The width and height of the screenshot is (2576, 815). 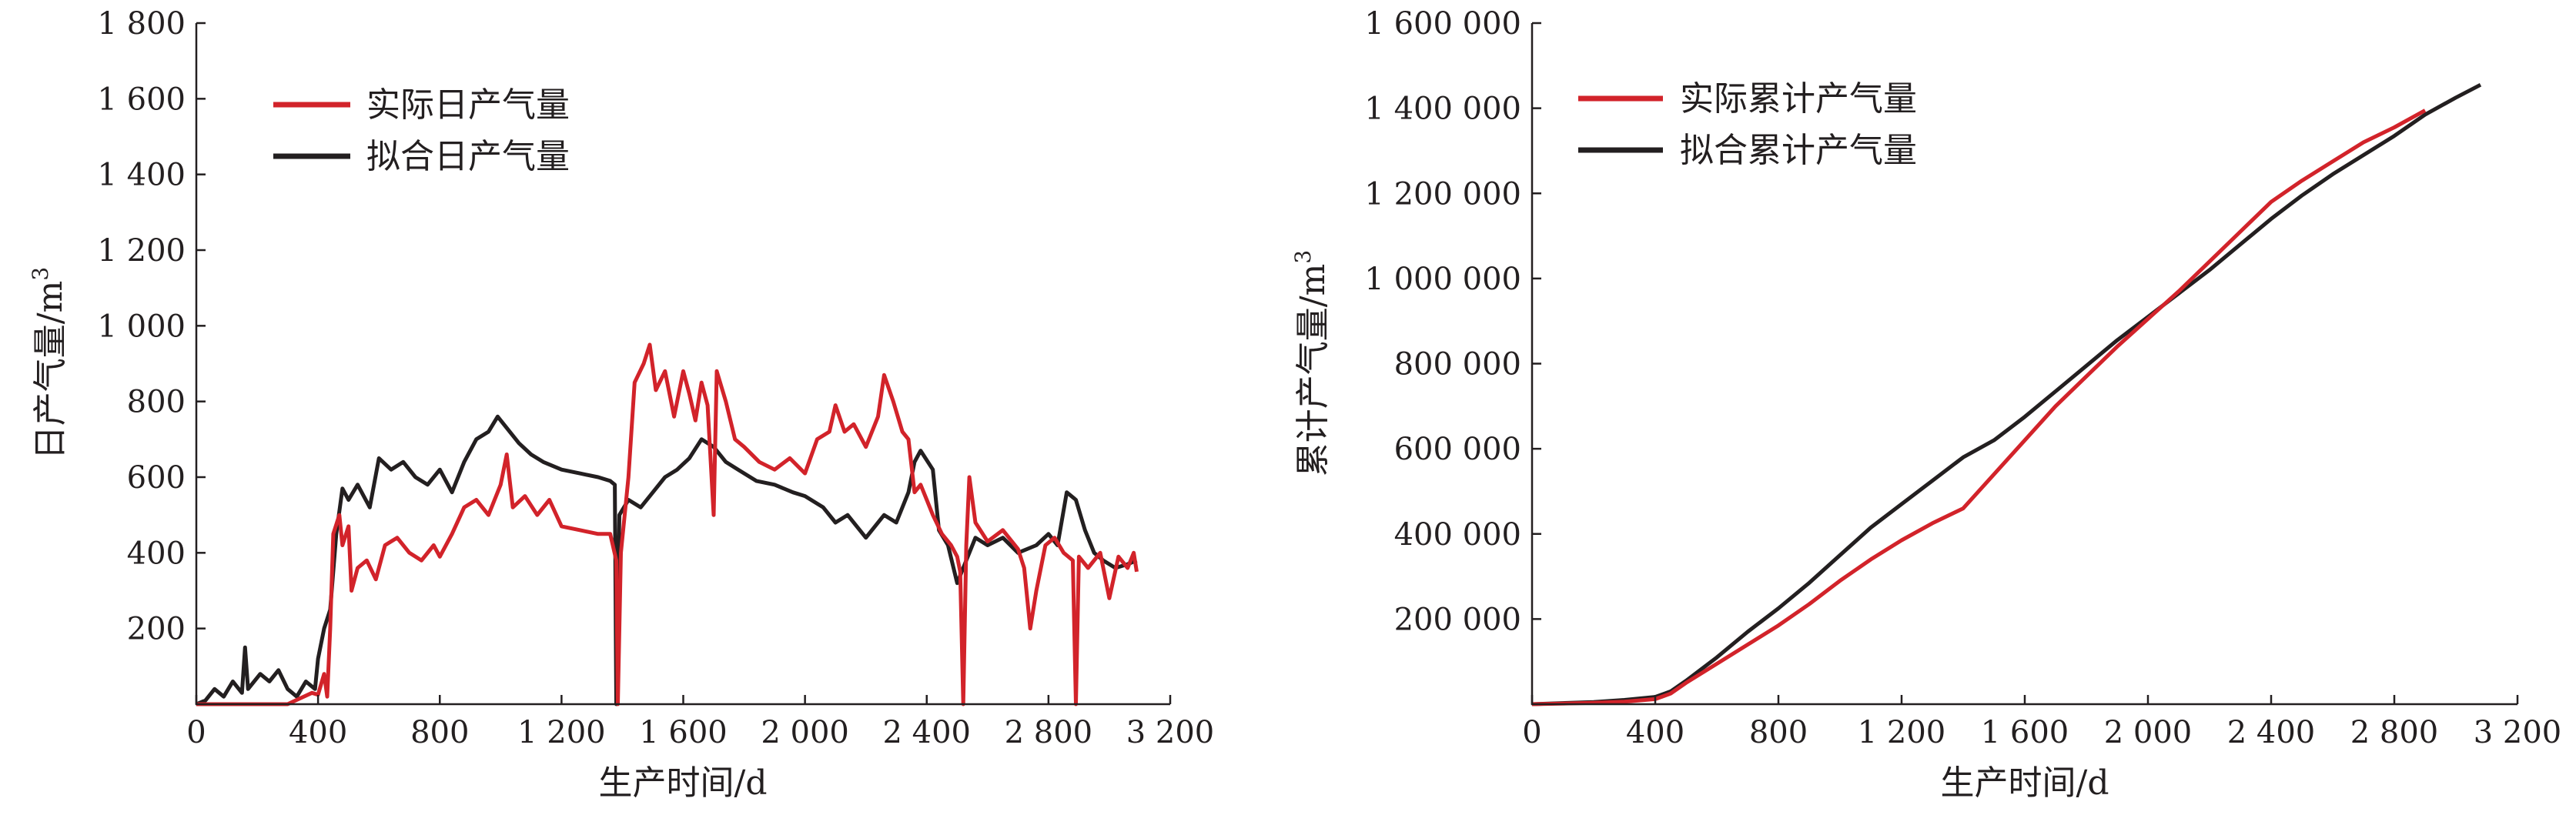 I want to click on cumulative-gas-x-tick-label: 2 000, so click(x=2148, y=732).